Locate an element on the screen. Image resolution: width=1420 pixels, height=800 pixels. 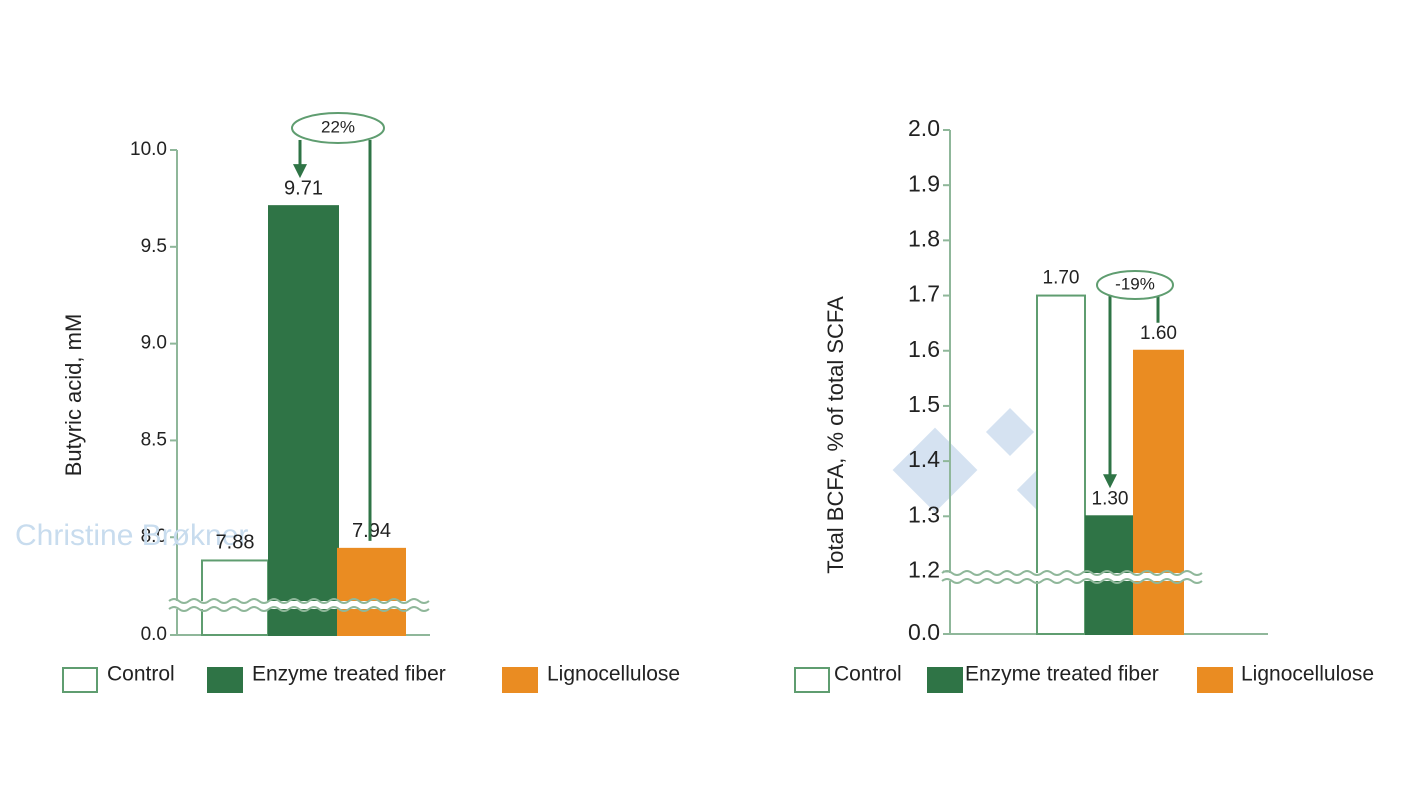
y-tick-label: 1.5 is located at coordinates (924, 404).